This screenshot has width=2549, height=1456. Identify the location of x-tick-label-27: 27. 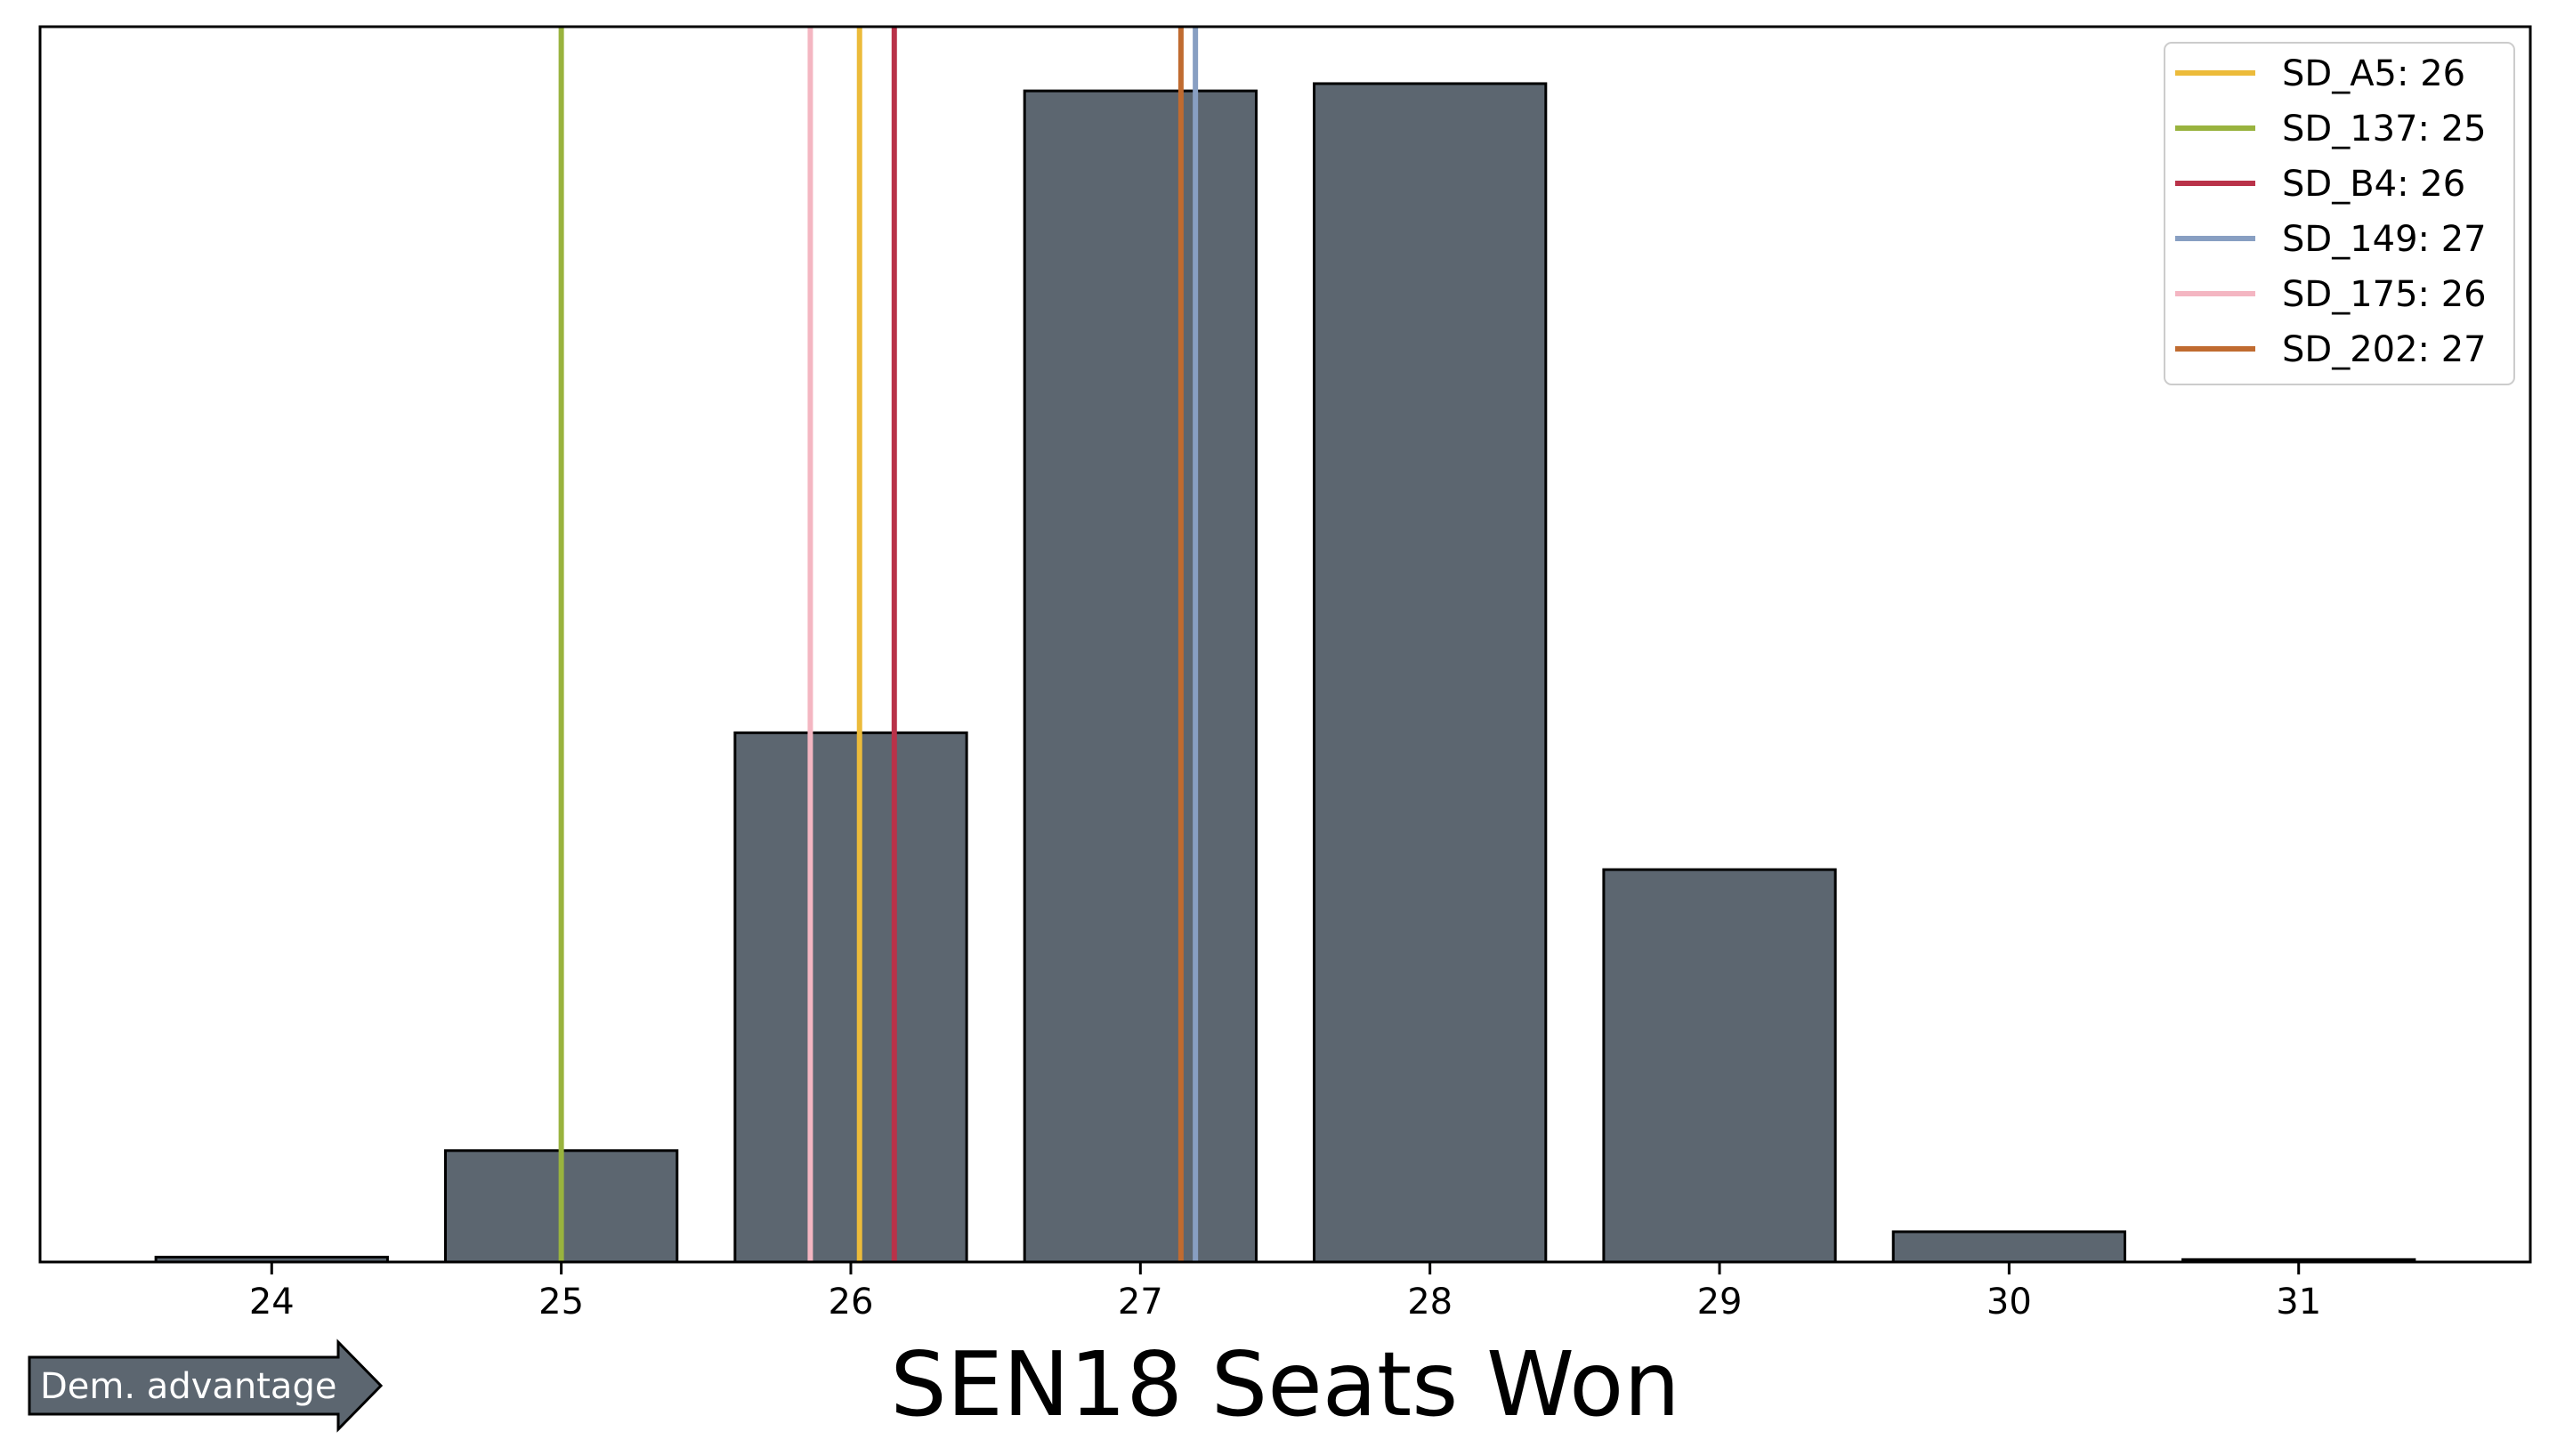
(1141, 1302).